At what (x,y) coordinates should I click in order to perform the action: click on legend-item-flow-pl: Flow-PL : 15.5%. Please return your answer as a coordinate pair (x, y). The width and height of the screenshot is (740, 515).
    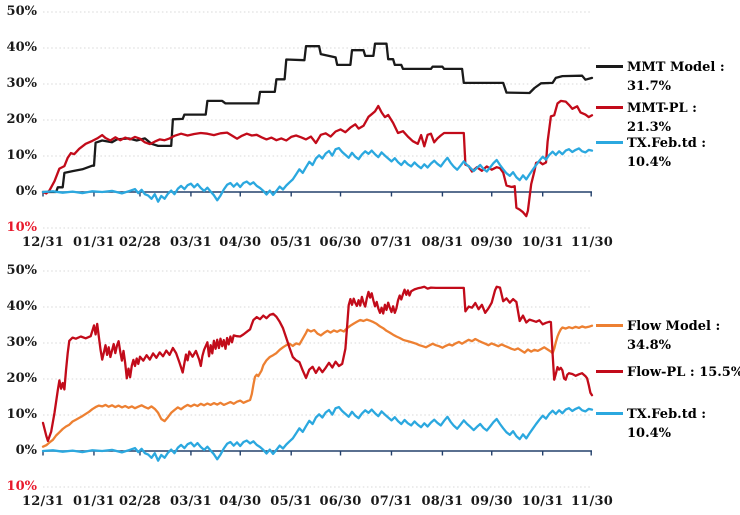
    Looking at the image, I should click on (668, 372).